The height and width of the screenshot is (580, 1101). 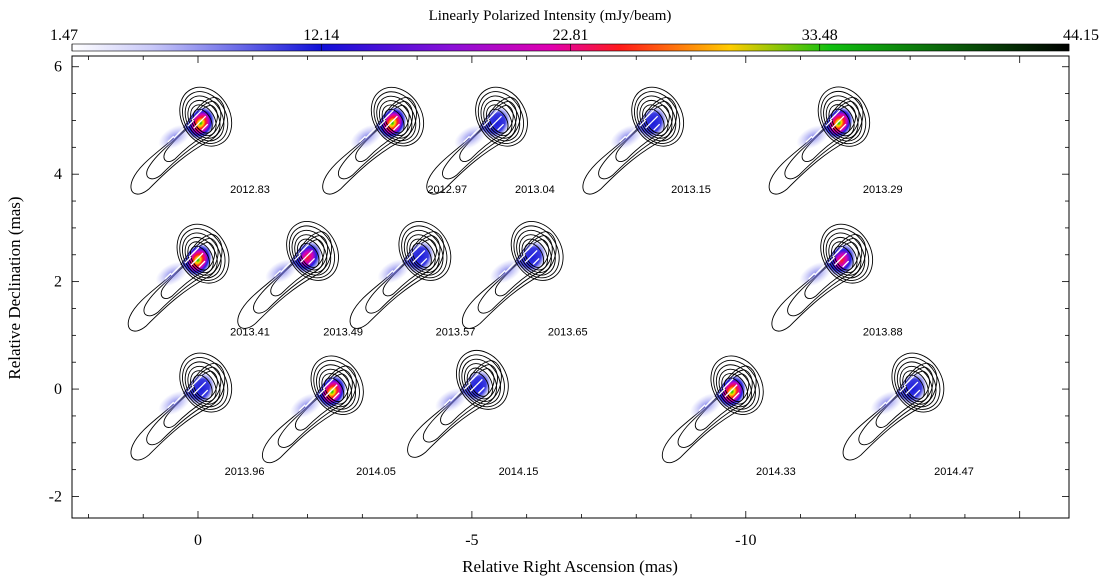 What do you see at coordinates (471, 540) in the screenshot?
I see `x-tick-label: -5` at bounding box center [471, 540].